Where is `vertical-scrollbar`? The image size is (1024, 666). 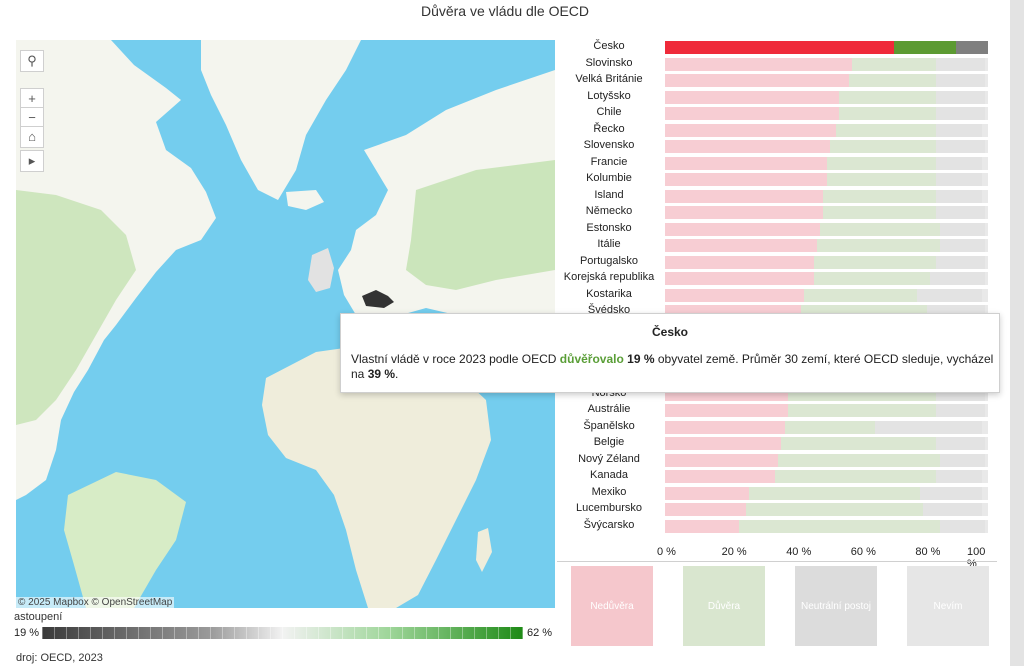
vertical-scrollbar is located at coordinates (1017, 333).